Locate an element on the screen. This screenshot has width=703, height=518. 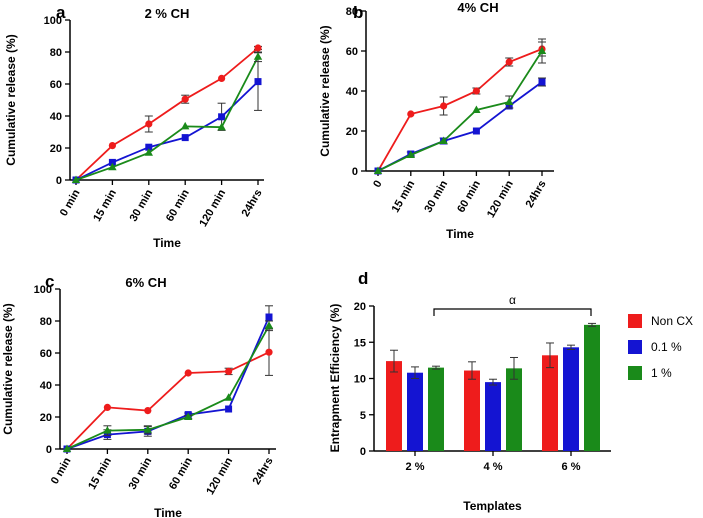
panel-a-x-tick-label: 120 min is located at coordinates (212, 208).